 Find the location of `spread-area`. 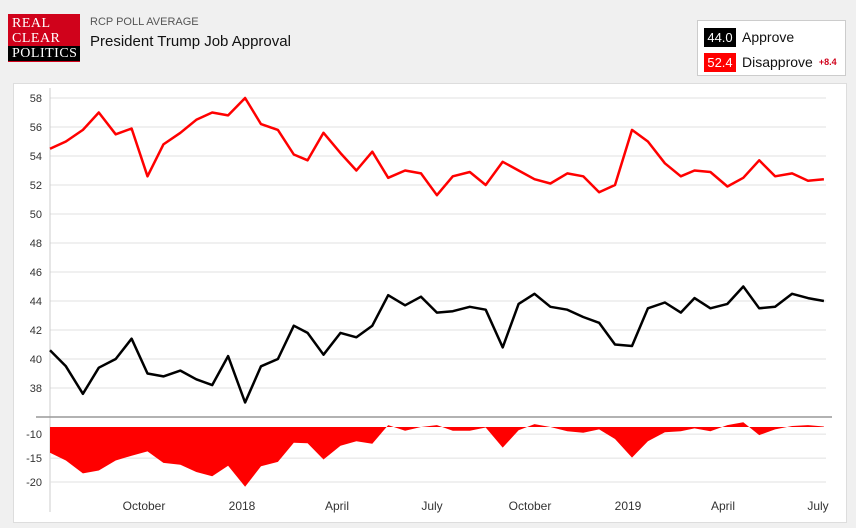

spread-area is located at coordinates (437, 454).